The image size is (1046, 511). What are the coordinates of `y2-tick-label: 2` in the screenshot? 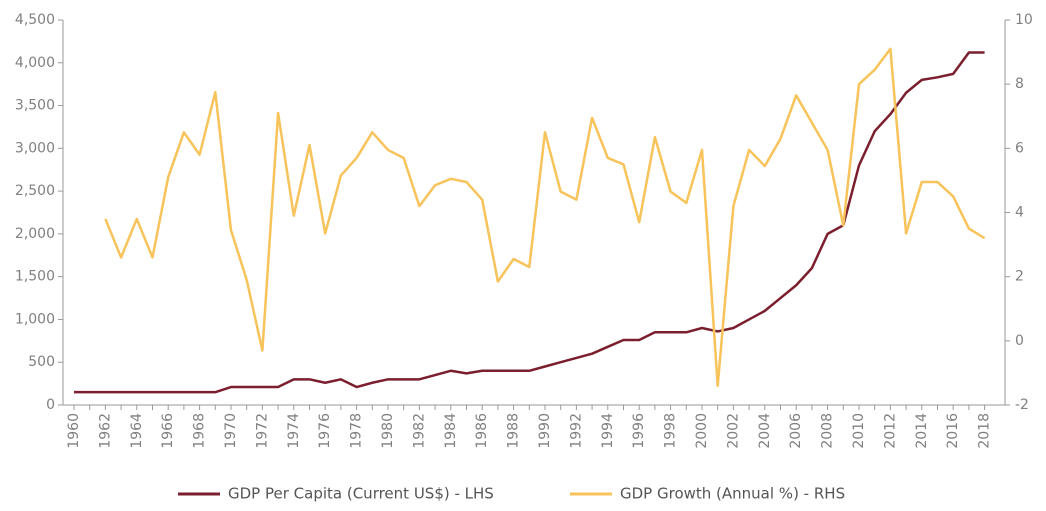 It's located at (1019, 277).